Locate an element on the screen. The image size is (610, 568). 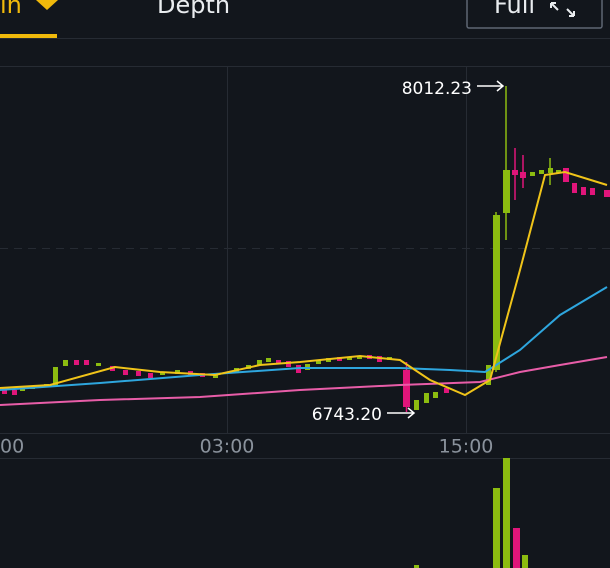
time-axis: 00 03:00 15:00 is located at coordinates (246, 447).